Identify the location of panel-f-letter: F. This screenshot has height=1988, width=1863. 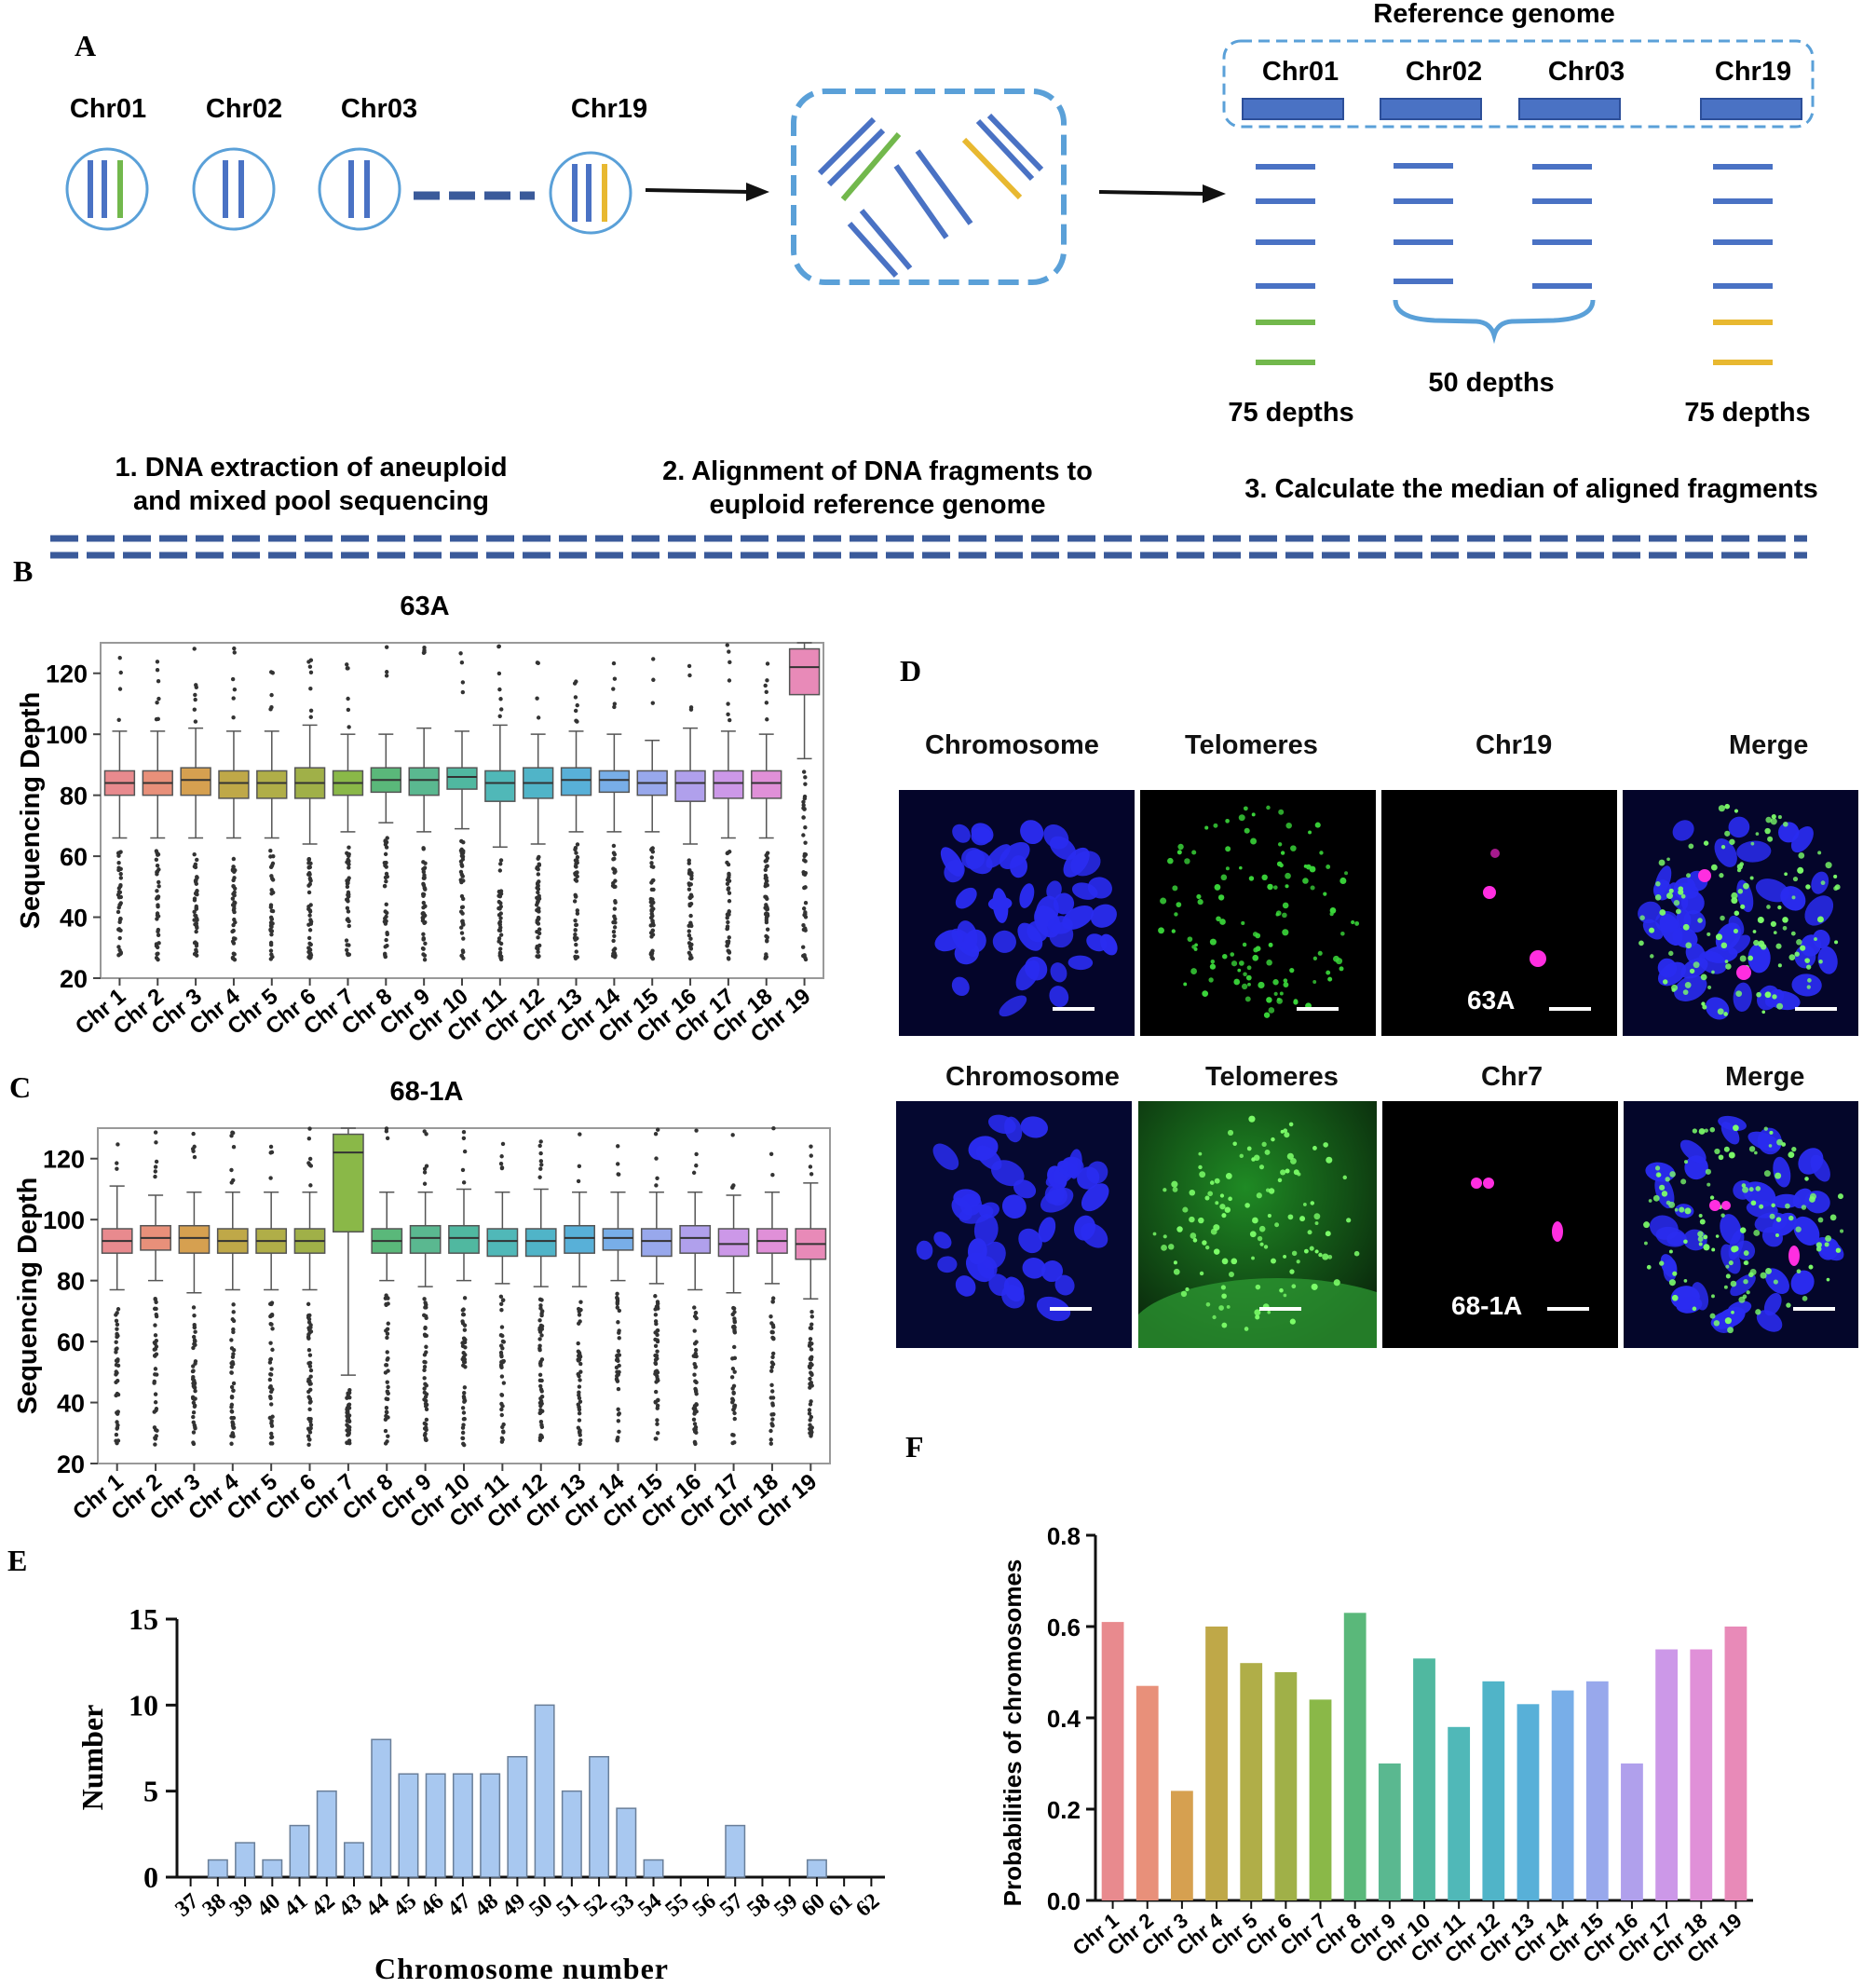
(915, 1447).